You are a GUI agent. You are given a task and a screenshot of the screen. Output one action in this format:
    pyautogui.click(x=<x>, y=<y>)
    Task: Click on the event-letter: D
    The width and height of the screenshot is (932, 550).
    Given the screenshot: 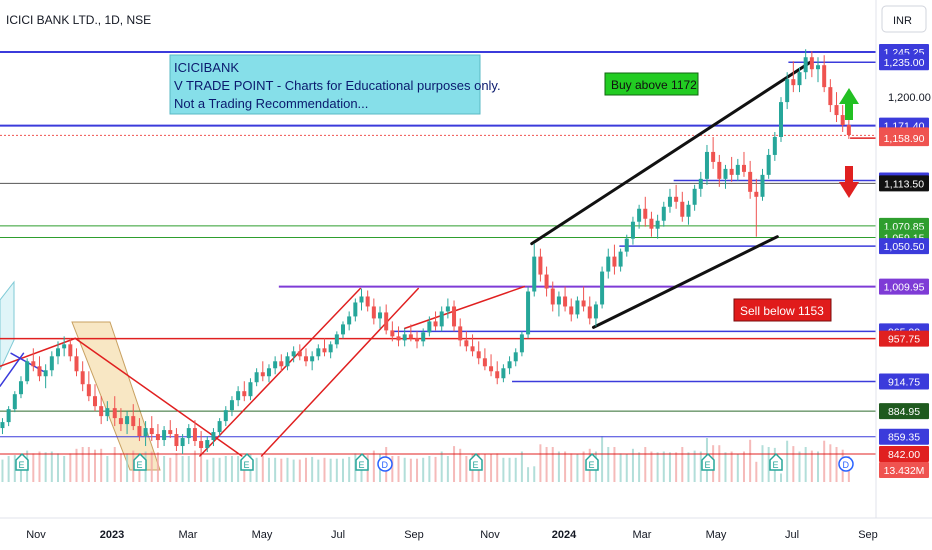 What is the action you would take?
    pyautogui.click(x=846, y=465)
    